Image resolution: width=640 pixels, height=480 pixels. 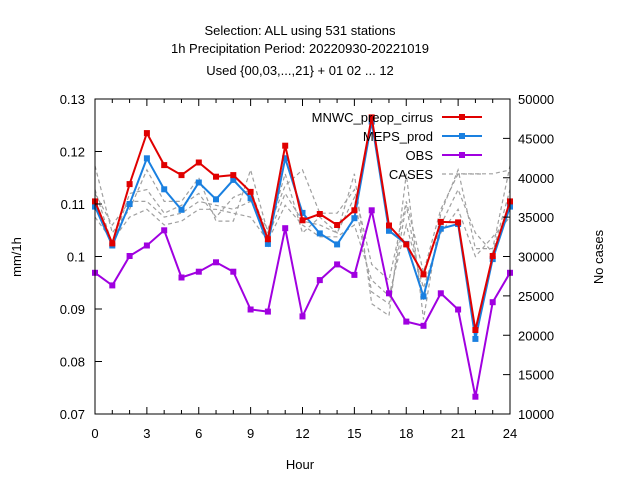 What do you see at coordinates (302, 433) in the screenshot?
I see `x-tick-label-12: 12` at bounding box center [302, 433].